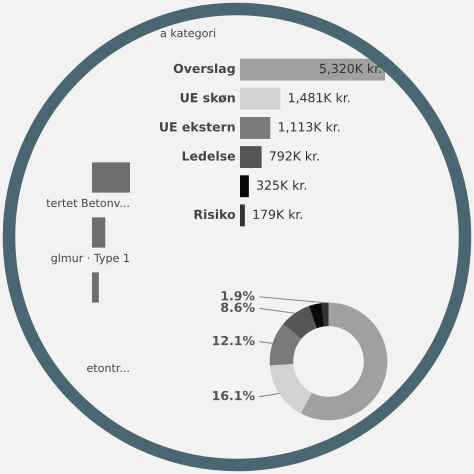 The width and height of the screenshot is (474, 474). Describe the element at coordinates (319, 98) in the screenshot. I see `data-label: 1,481K kr.` at that location.